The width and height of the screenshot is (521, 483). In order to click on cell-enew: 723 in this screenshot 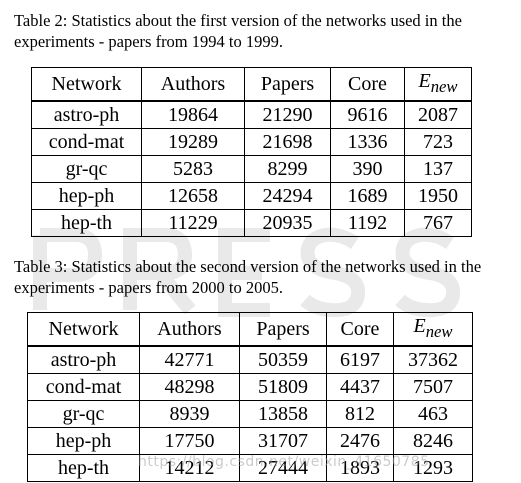, I will do `click(438, 142)`.